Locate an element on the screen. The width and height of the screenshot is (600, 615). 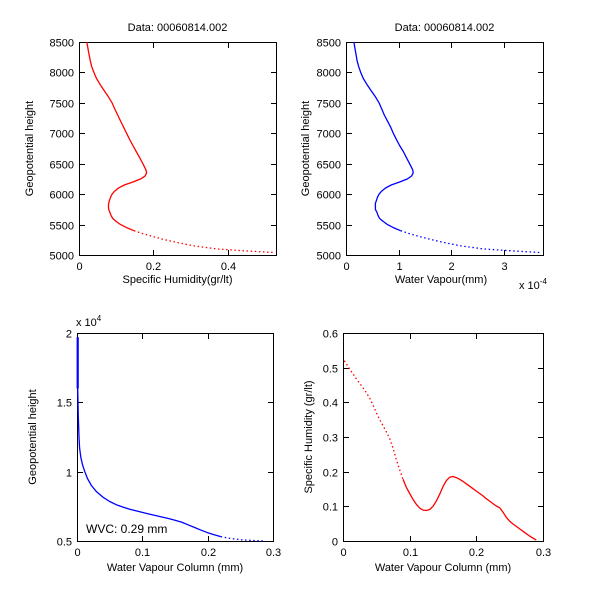
subplot-bottom-right: 0 0.1 0.2 0.3 0 0.1 0.2 0.3 0.4 0.5 0.6 is located at coordinates (437, 444).